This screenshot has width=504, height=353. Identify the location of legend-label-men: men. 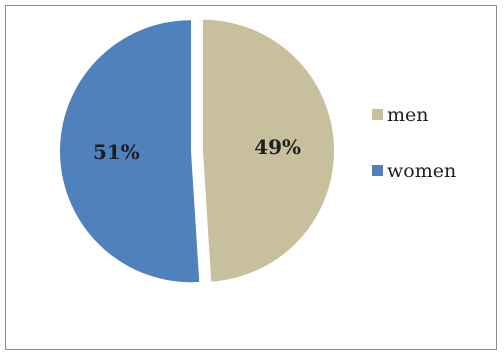
(408, 115).